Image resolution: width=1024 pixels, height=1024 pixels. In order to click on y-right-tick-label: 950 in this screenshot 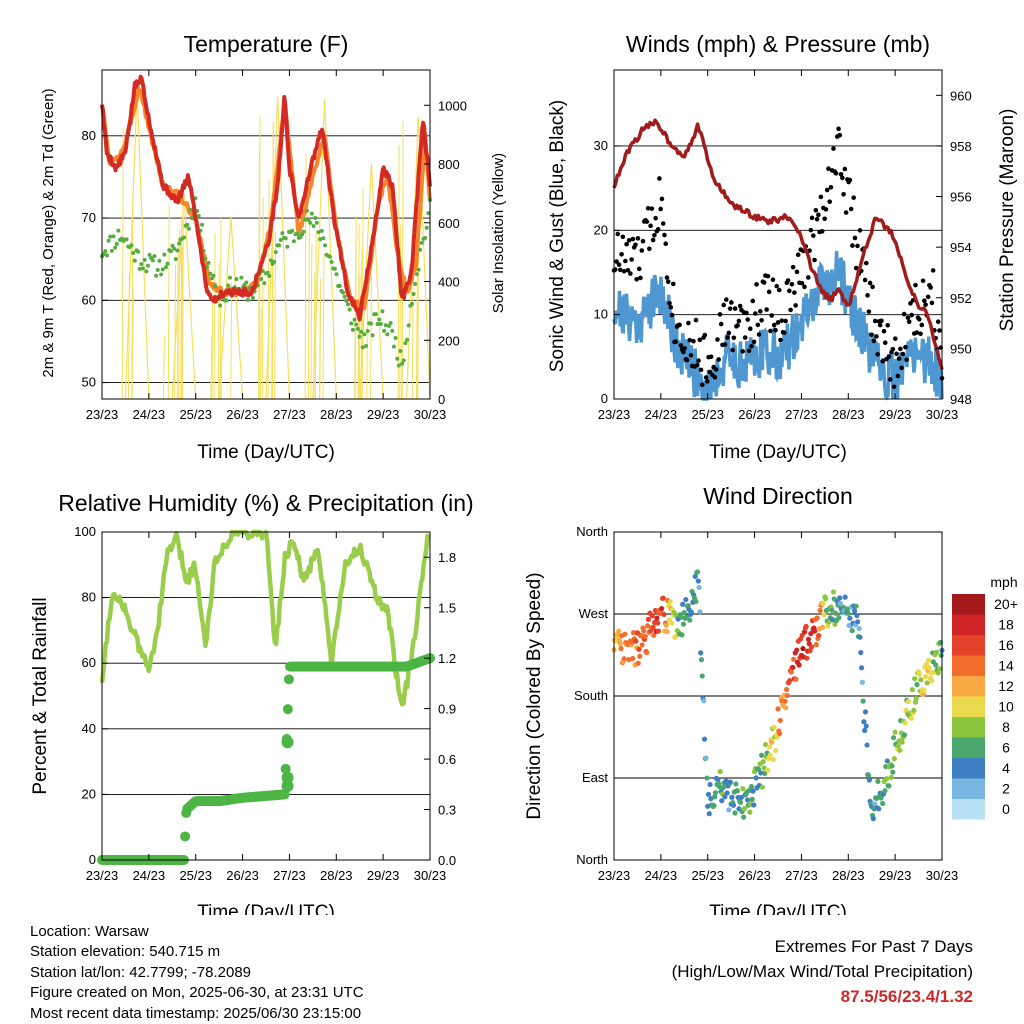, I will do `click(961, 348)`.